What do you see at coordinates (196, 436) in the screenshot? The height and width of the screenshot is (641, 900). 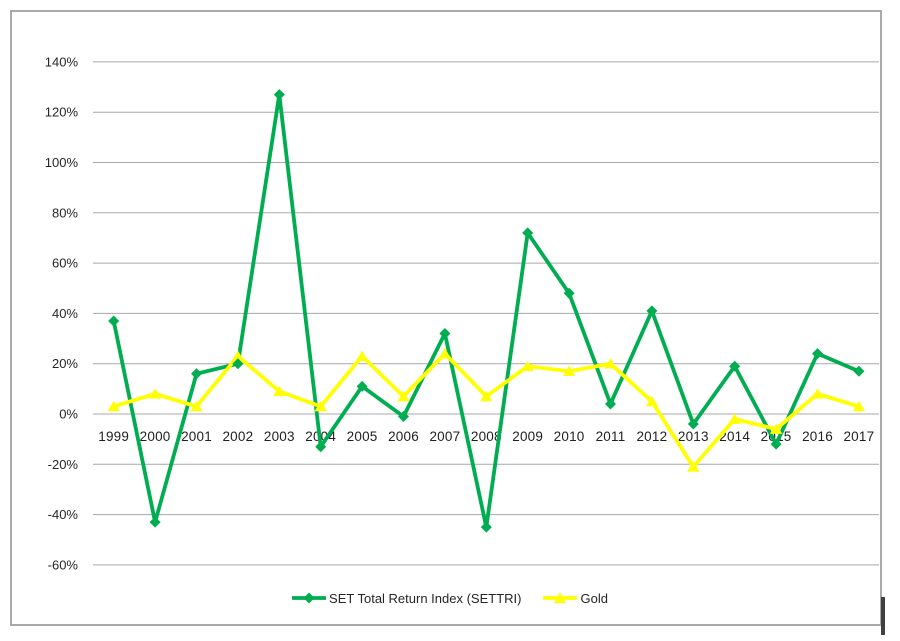 I see `x-tick-label: 2001` at bounding box center [196, 436].